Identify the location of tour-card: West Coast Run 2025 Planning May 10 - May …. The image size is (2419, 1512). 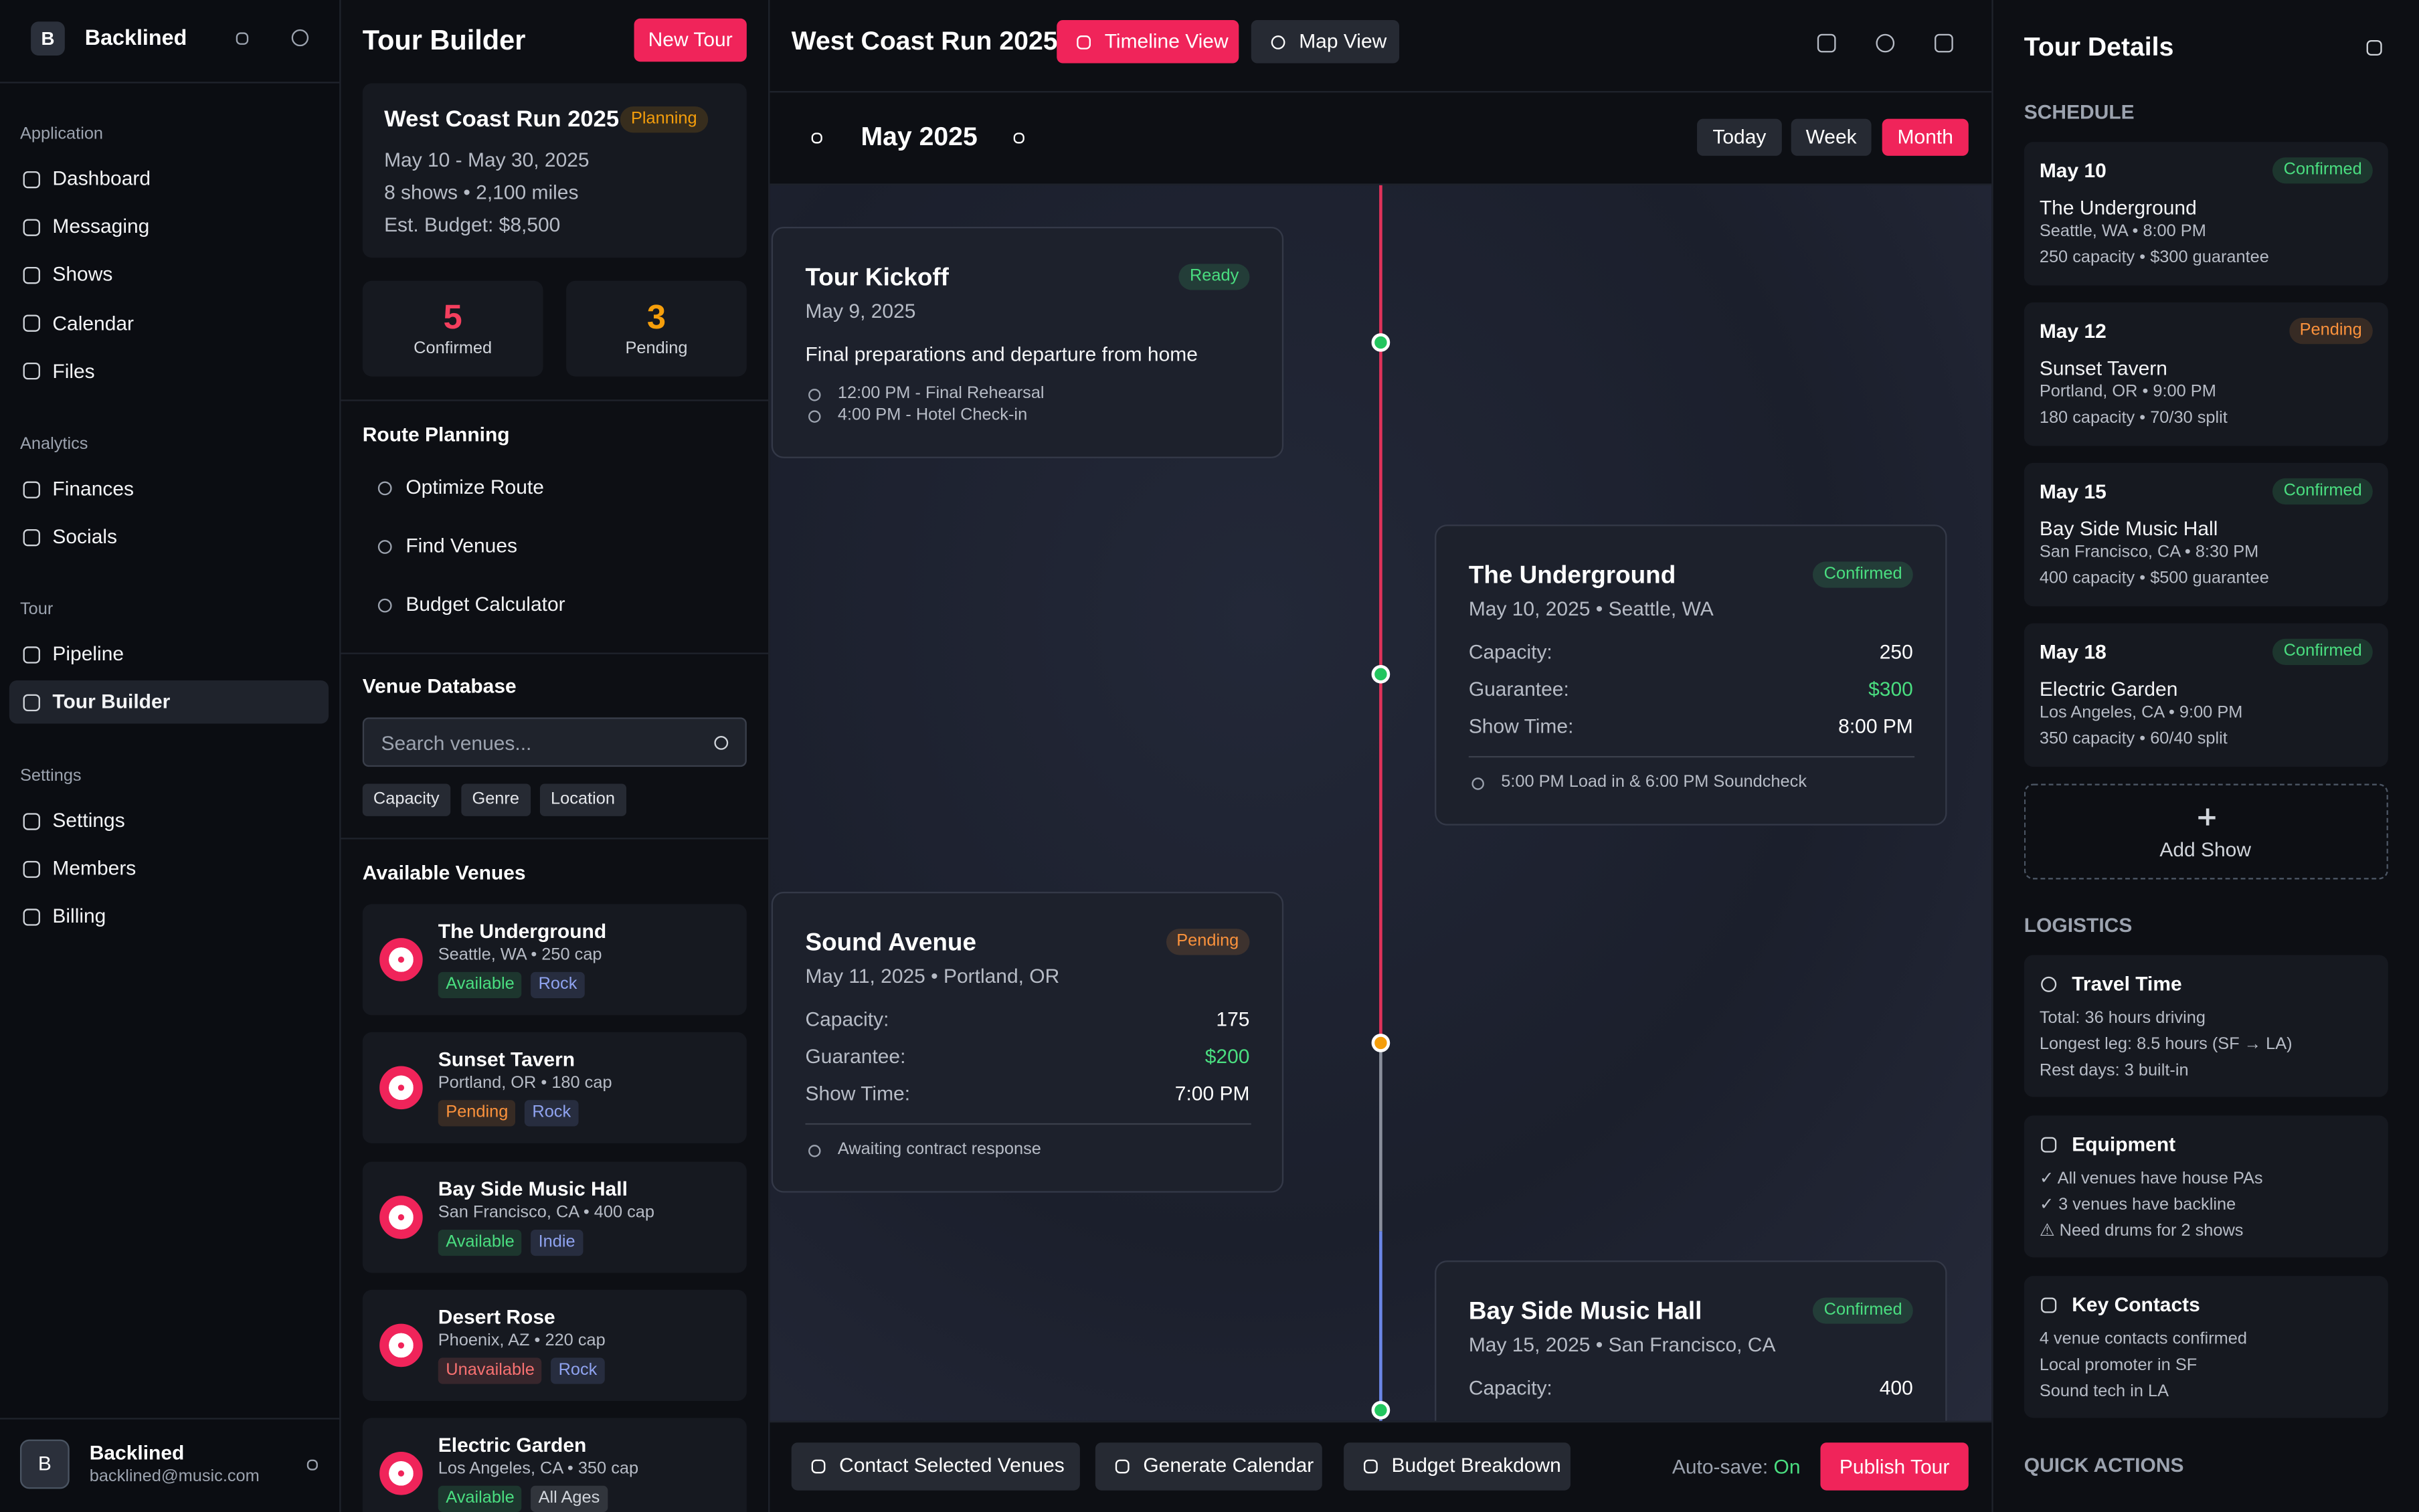
(554, 170).